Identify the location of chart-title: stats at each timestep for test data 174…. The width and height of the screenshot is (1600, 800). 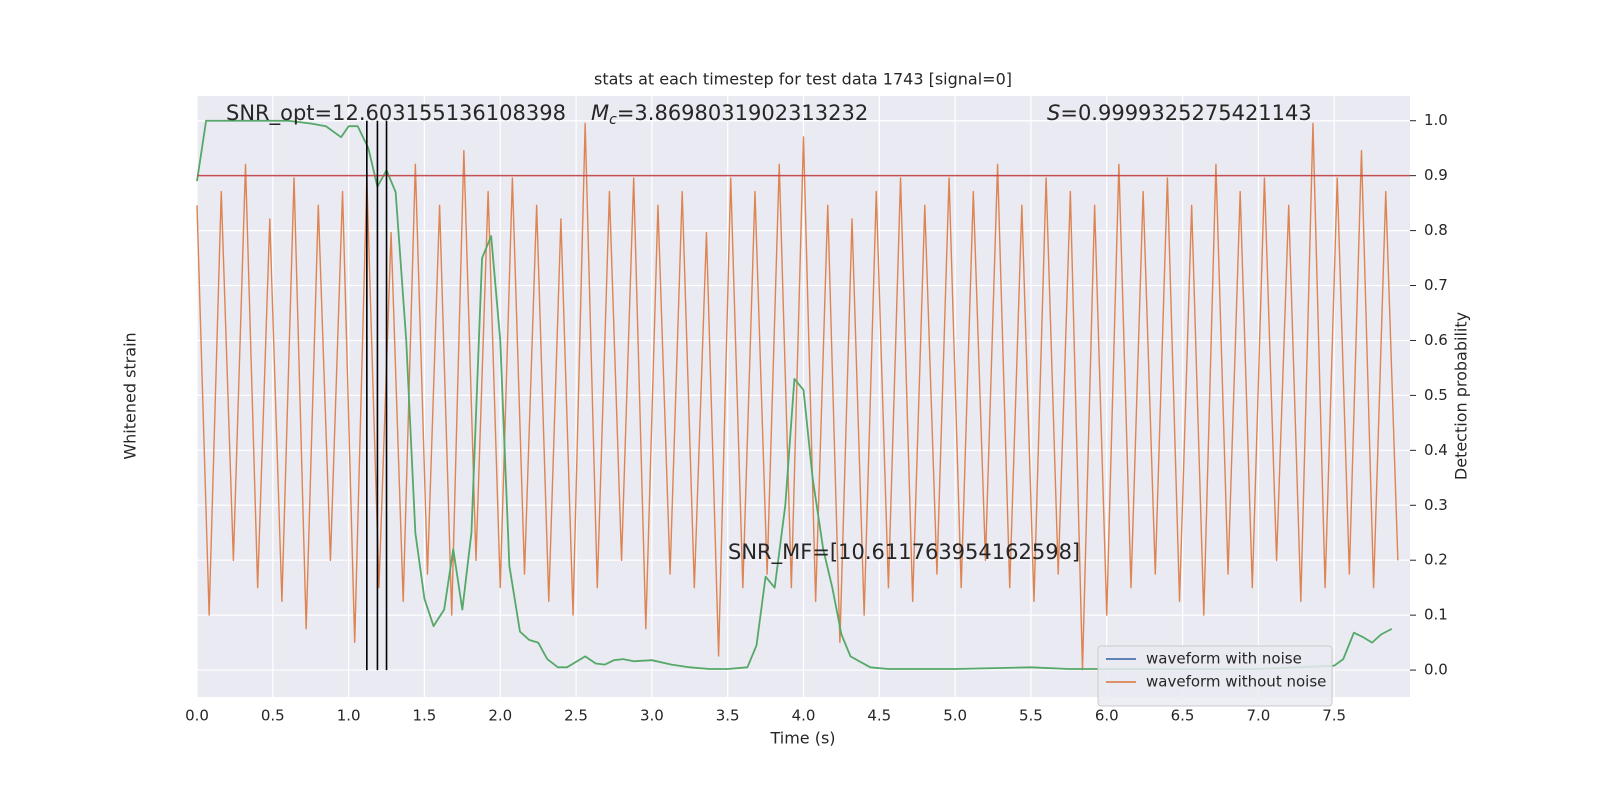
(803, 79).